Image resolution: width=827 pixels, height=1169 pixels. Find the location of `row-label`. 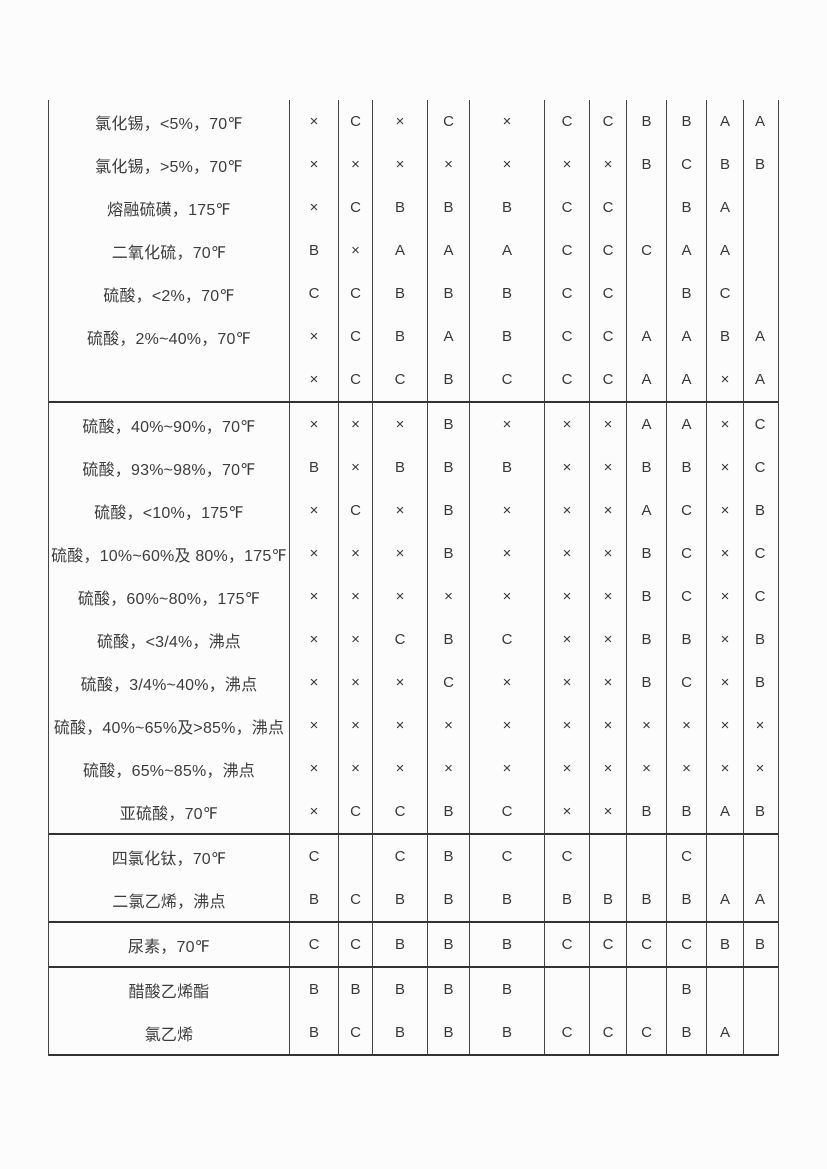

row-label is located at coordinates (169, 379).